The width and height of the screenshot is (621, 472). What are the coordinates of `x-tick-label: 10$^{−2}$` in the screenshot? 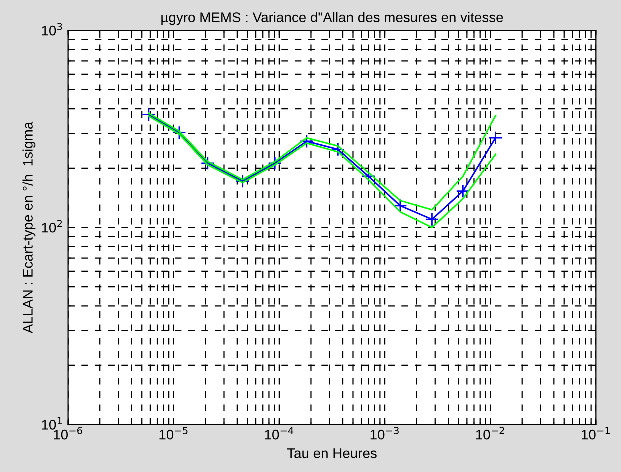 It's located at (490, 433).